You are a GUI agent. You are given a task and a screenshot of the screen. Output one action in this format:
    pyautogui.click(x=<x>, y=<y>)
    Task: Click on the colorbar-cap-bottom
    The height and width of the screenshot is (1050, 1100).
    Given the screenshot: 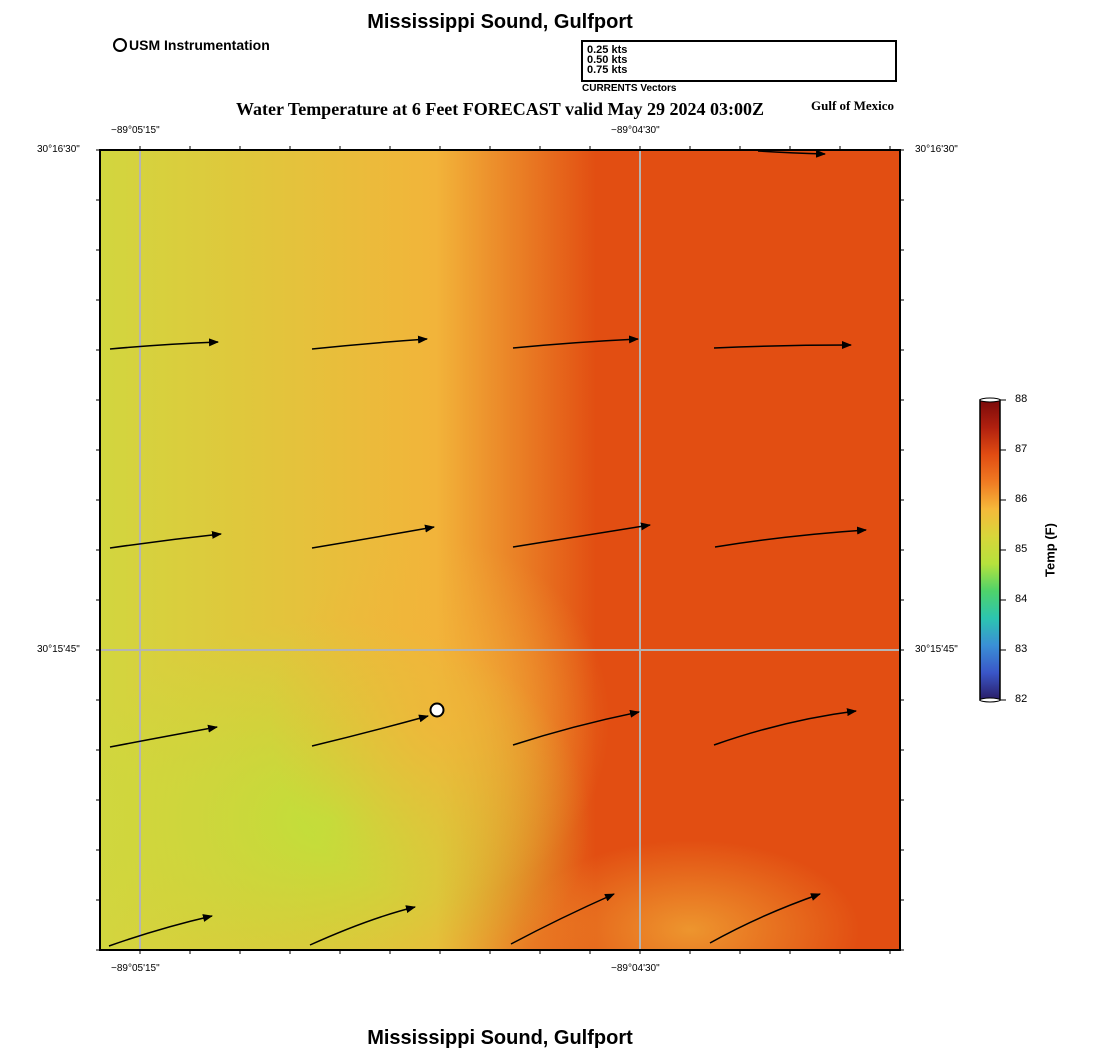 What is the action you would take?
    pyautogui.click(x=990, y=700)
    